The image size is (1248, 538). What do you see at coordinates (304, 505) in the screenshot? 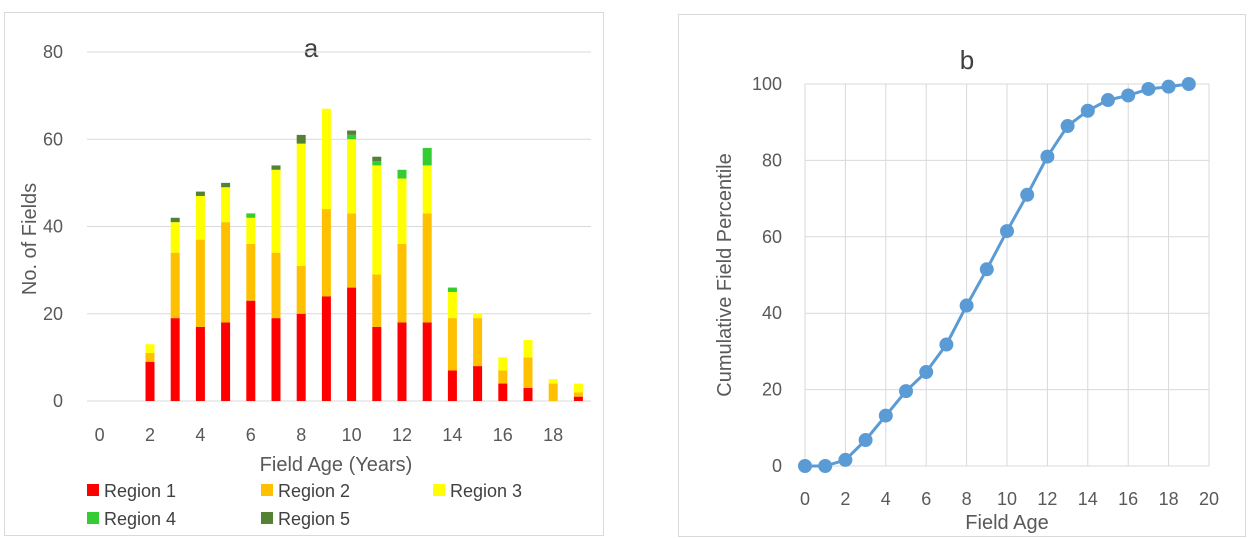
I see `chart-a-legend: Region 1 Region 2 Region 3 Region 4 Region 5` at bounding box center [304, 505].